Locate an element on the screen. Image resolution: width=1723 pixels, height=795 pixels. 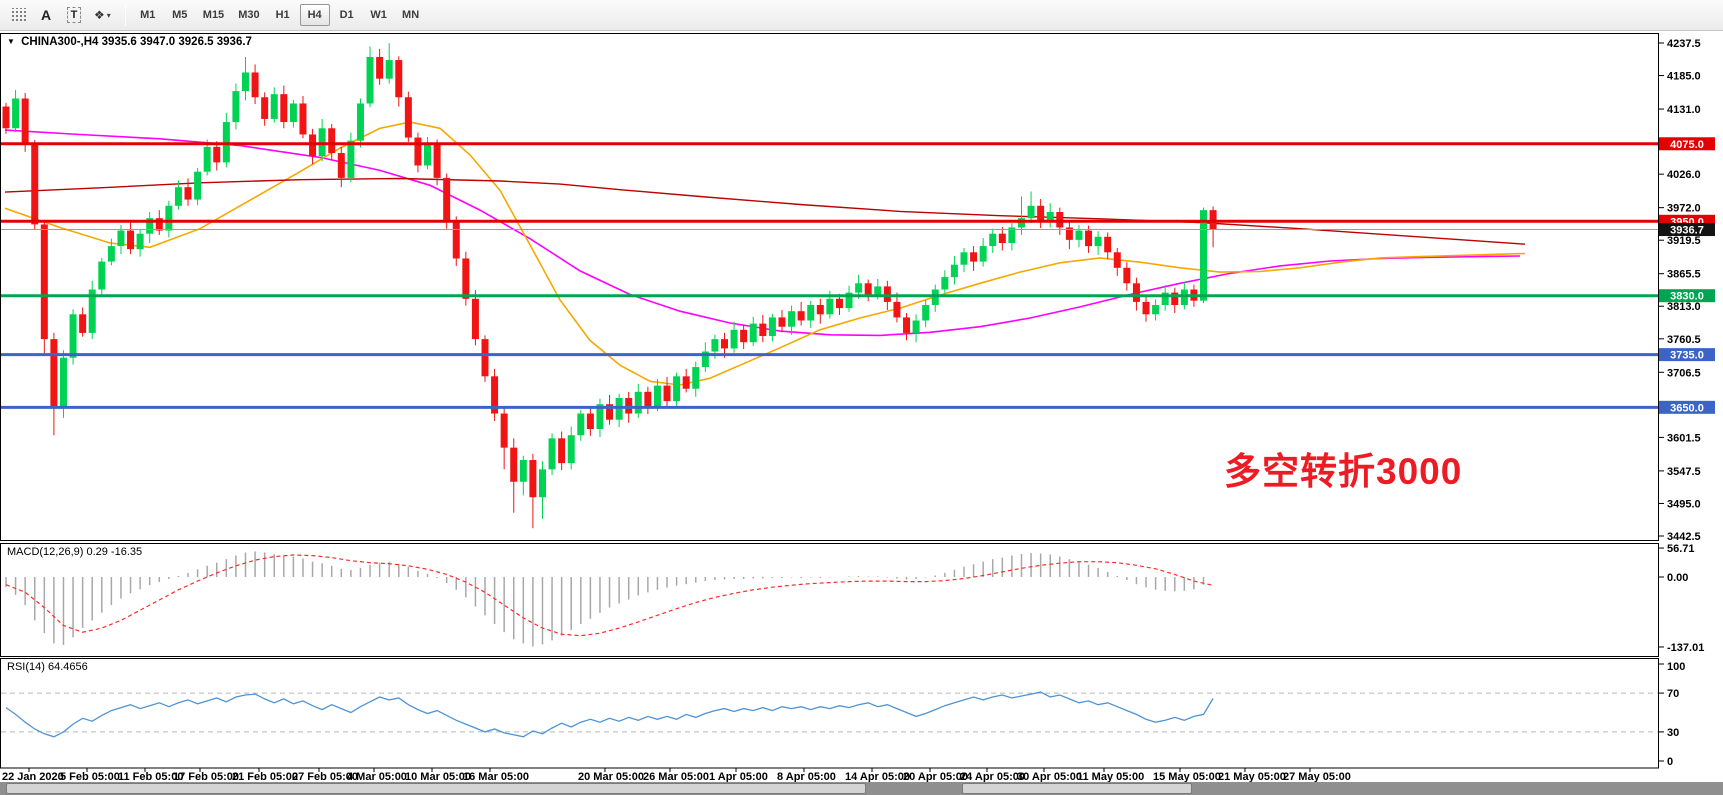
svg-text: 27 May 05:00 is located at coordinates (1317, 777).